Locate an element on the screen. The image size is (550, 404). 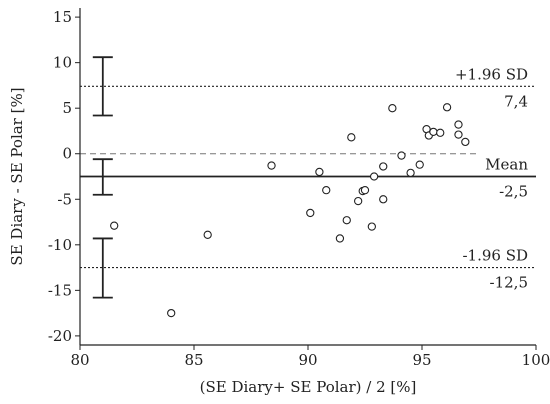
y-tick-label: -5 is located at coordinates (64, 199).